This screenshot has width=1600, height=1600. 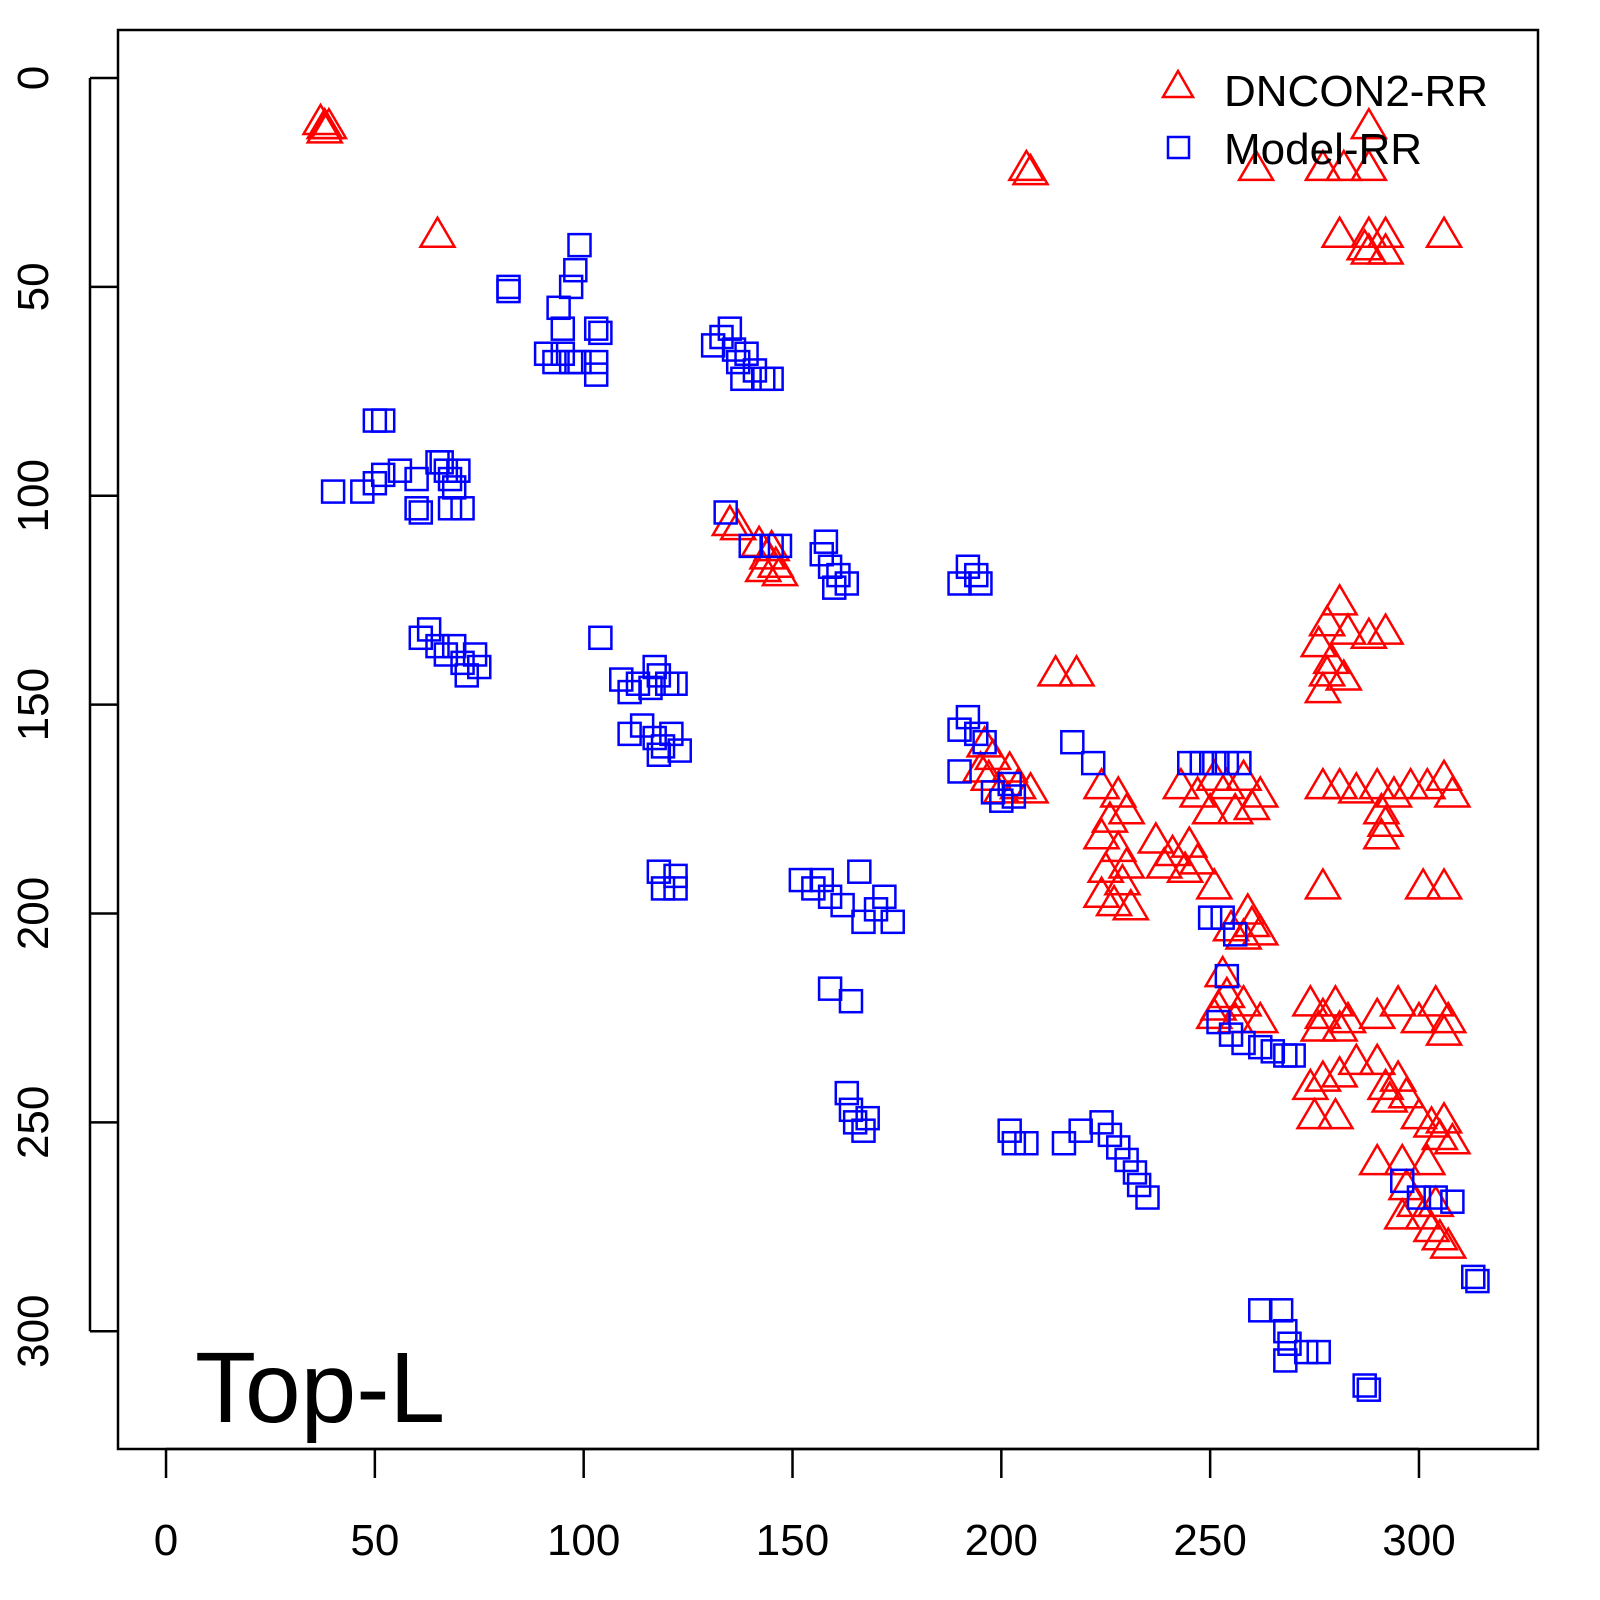 What do you see at coordinates (374, 1540) in the screenshot?
I see `x-tick-label: 50` at bounding box center [374, 1540].